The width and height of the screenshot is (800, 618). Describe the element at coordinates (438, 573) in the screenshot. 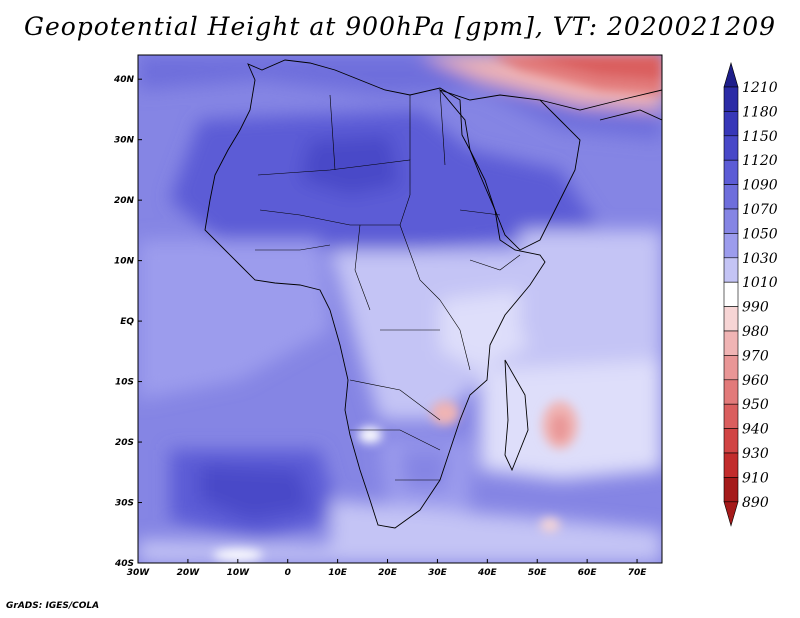

I see `x-tick-label: 30E` at that location.